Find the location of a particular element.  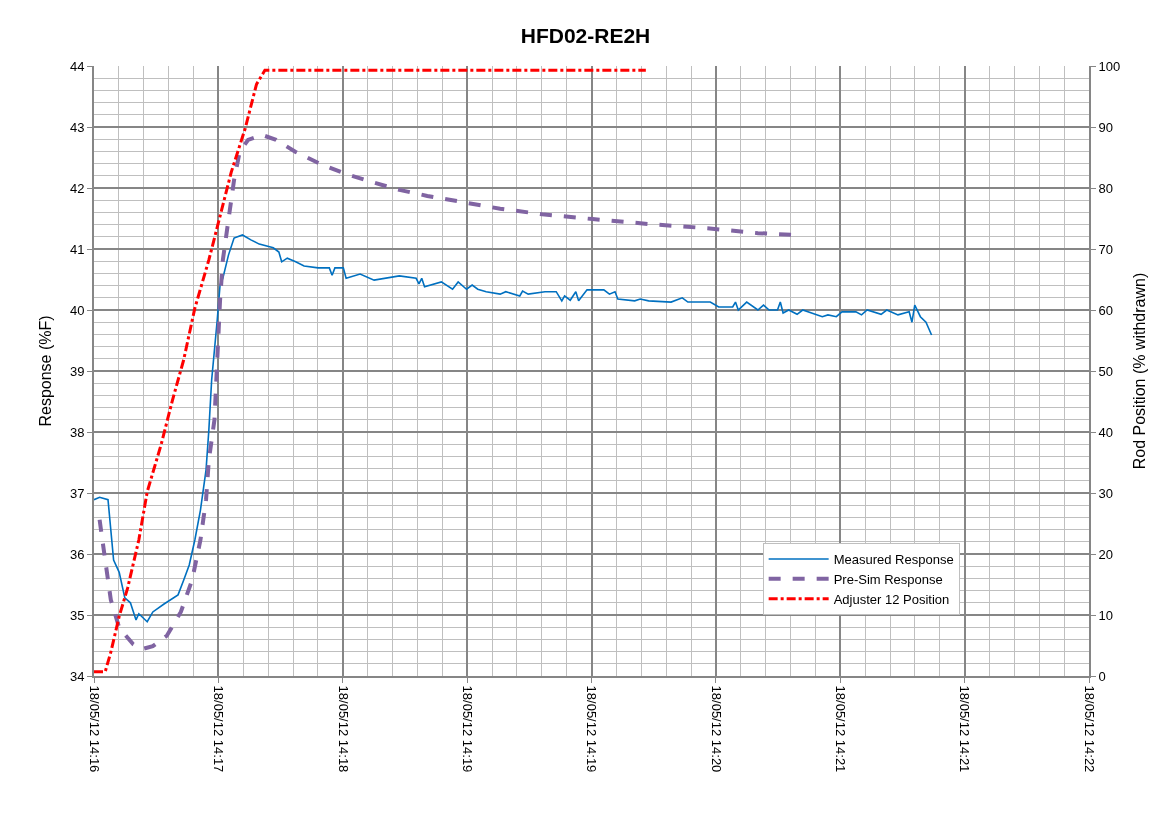

y2-tick-label: 30 is located at coordinates (1106, 493).